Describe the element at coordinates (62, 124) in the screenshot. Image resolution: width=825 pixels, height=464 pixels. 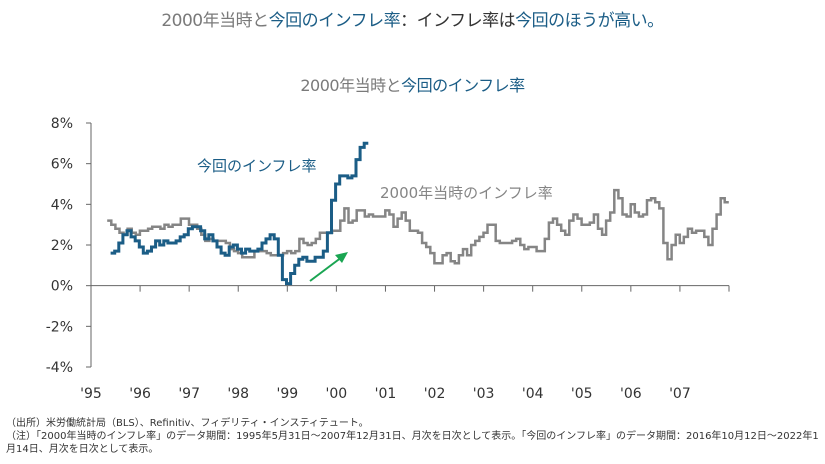
I see `y-tick-label: 8%` at that location.